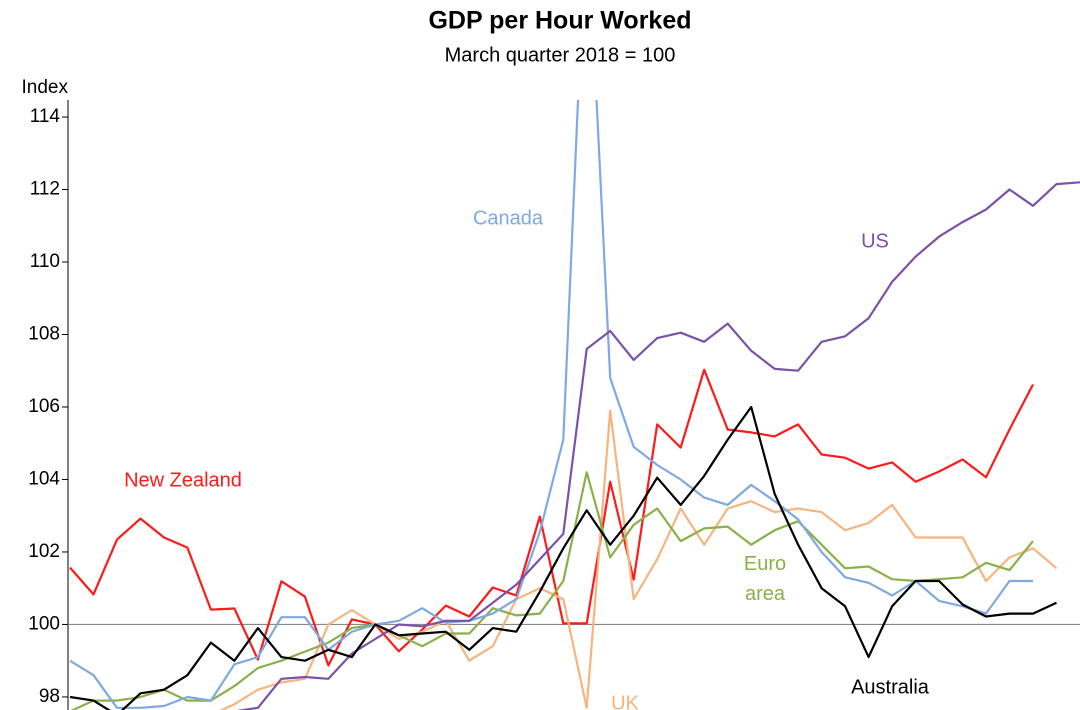 The image size is (1080, 710). Describe the element at coordinates (560, 55) in the screenshot. I see `chart-subtitle: March quarter 2018 = 100` at that location.